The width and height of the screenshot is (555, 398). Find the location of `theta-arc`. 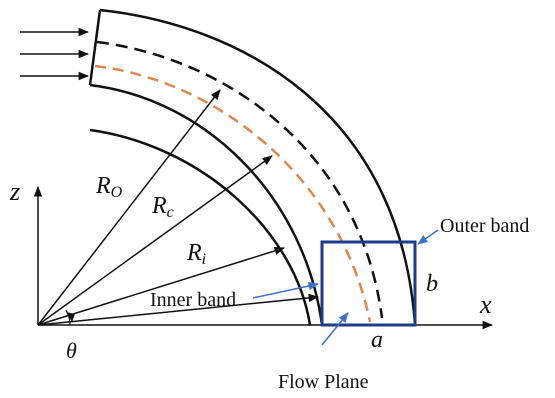

theta-arc is located at coordinates (68, 317).